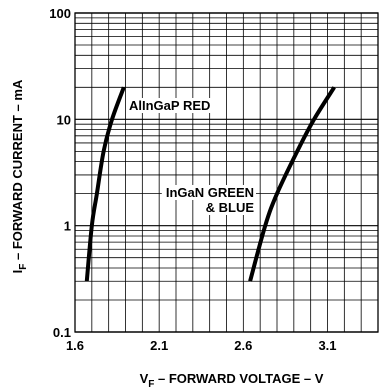  I want to click on series-label: AlInGaP RED, so click(169, 105).